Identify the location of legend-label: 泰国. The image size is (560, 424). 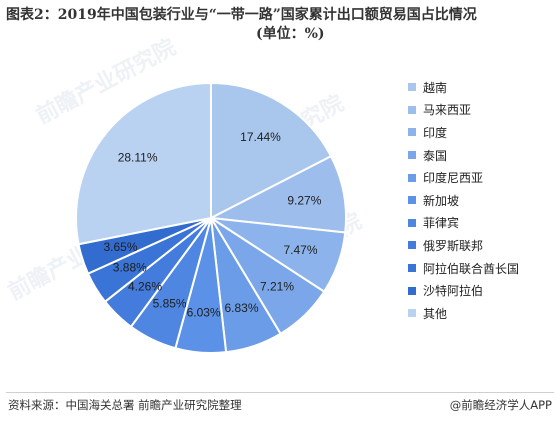
(435, 155).